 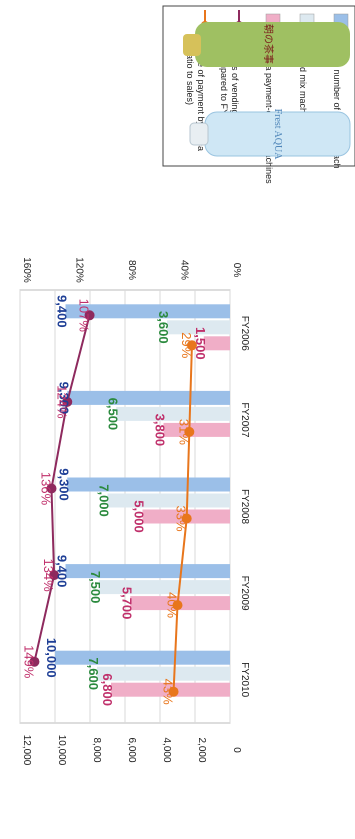 What do you see at coordinates (26, 750) in the screenshot?
I see `left-tick-label: 12,000` at bounding box center [26, 750].